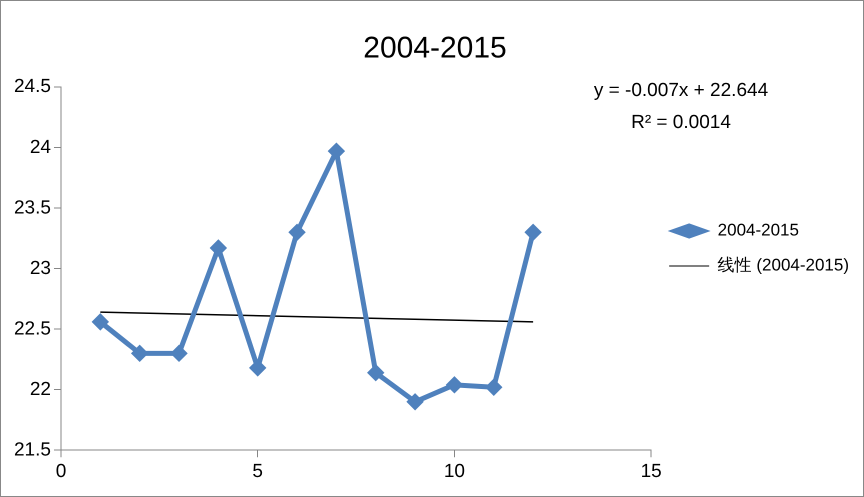 The height and width of the screenshot is (497, 864). I want to click on legend-label: 2004-2015, so click(758, 230).